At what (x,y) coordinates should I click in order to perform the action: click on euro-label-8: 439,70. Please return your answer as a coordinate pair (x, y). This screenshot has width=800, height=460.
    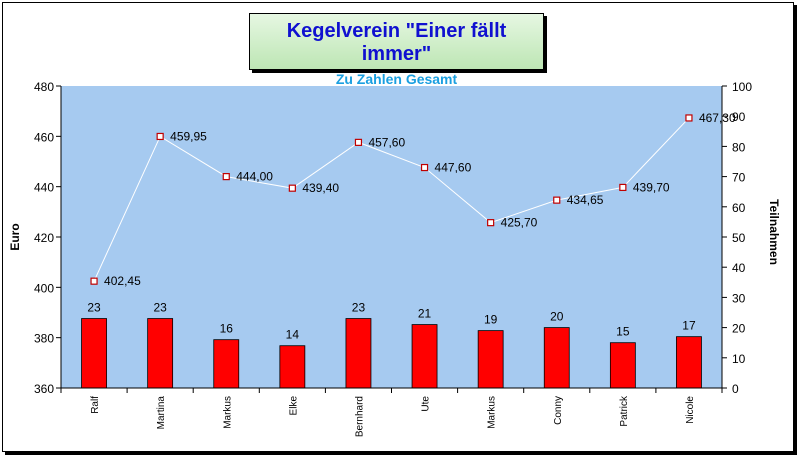
    Looking at the image, I should click on (651, 187).